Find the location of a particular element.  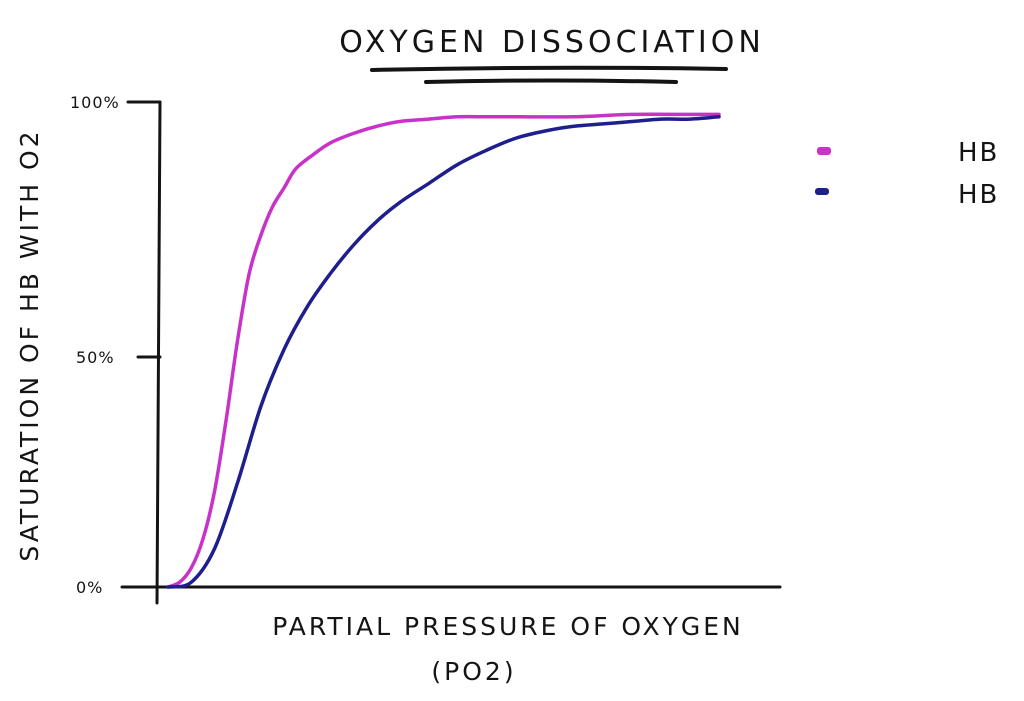

y-tick-label-50: 50% is located at coordinates (95, 357).